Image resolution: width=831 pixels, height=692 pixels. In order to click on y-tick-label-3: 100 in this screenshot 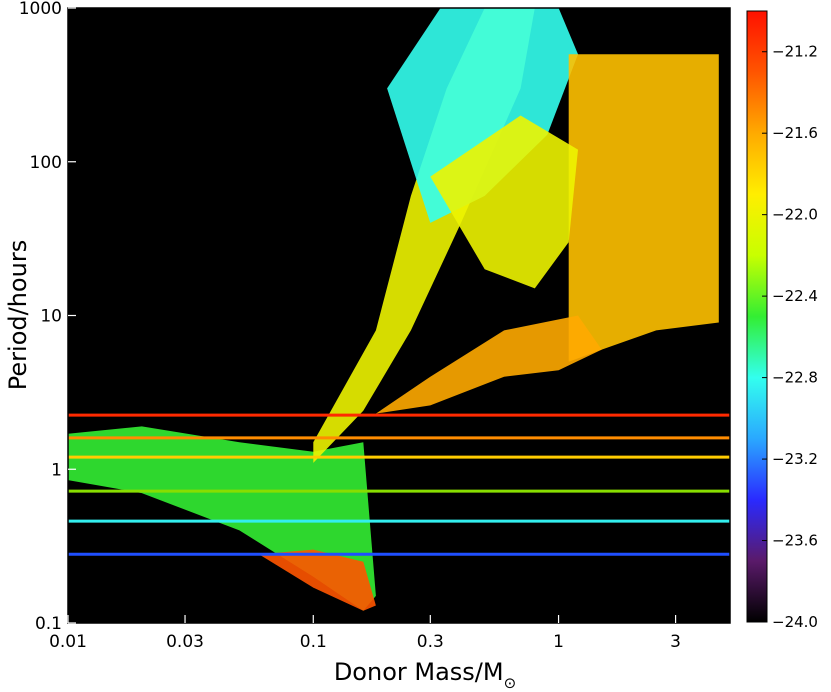, I will do `click(46, 163)`.